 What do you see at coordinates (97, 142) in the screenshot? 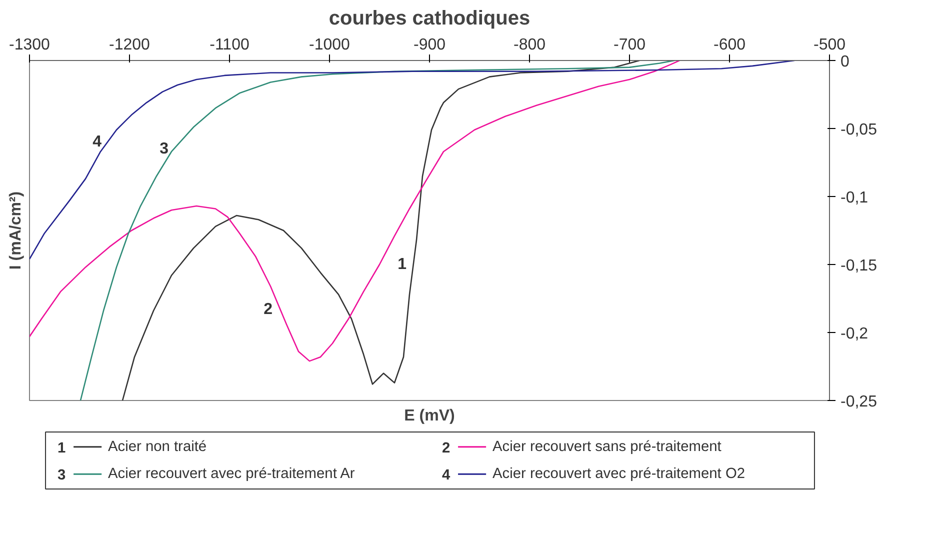
I see `annotation: 4` at bounding box center [97, 142].